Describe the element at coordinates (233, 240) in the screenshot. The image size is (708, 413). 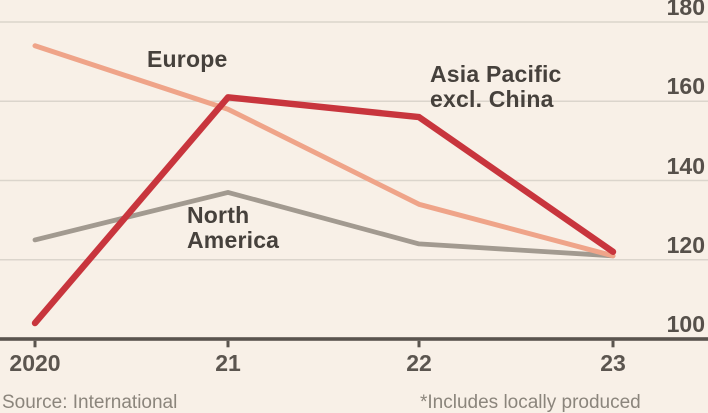
I see `series-label-na-line2: America` at that location.